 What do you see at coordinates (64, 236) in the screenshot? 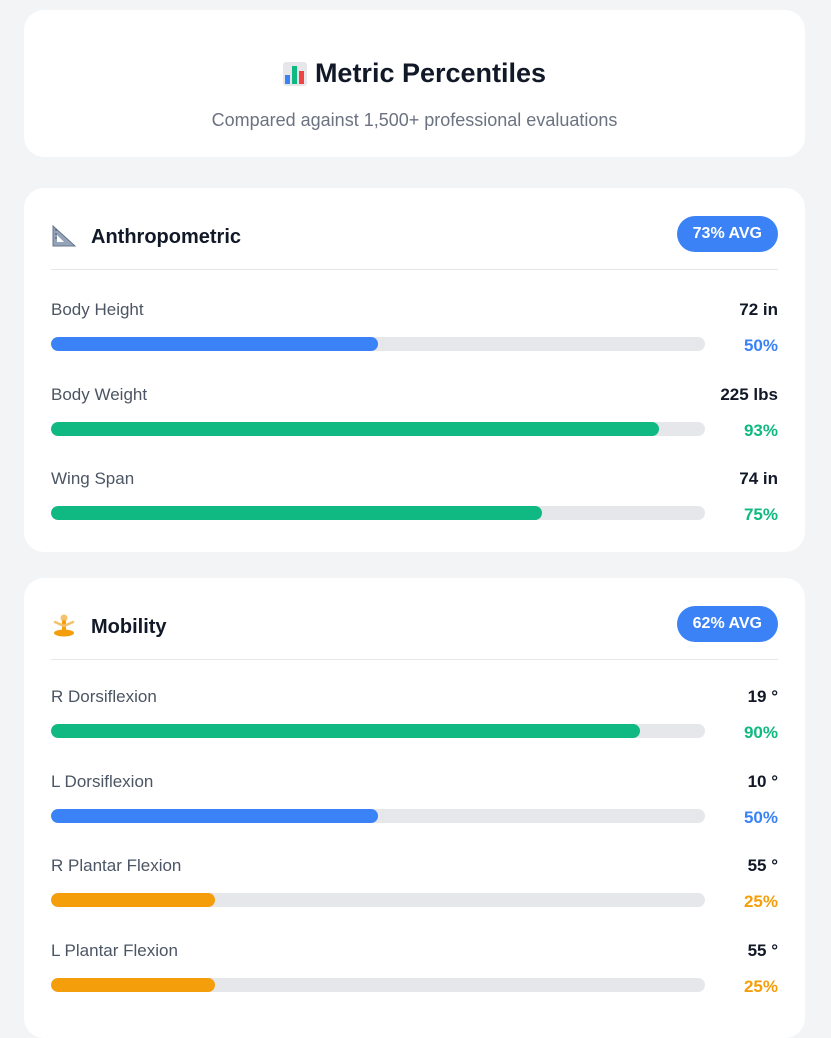
I see `triangle-ruler-icon` at bounding box center [64, 236].